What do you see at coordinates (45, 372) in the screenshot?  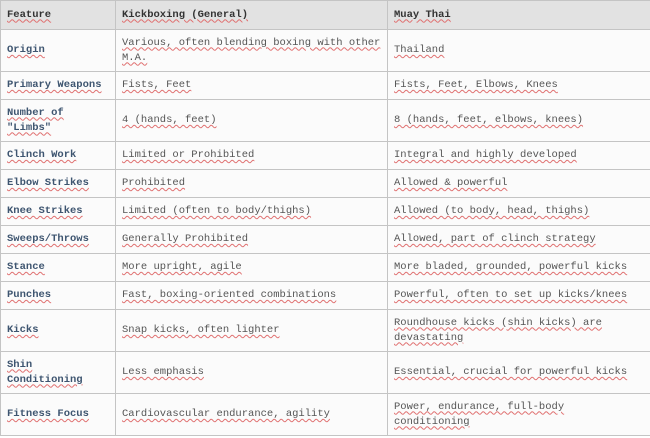 I see `feature-cell-text: Shin Conditioning` at bounding box center [45, 372].